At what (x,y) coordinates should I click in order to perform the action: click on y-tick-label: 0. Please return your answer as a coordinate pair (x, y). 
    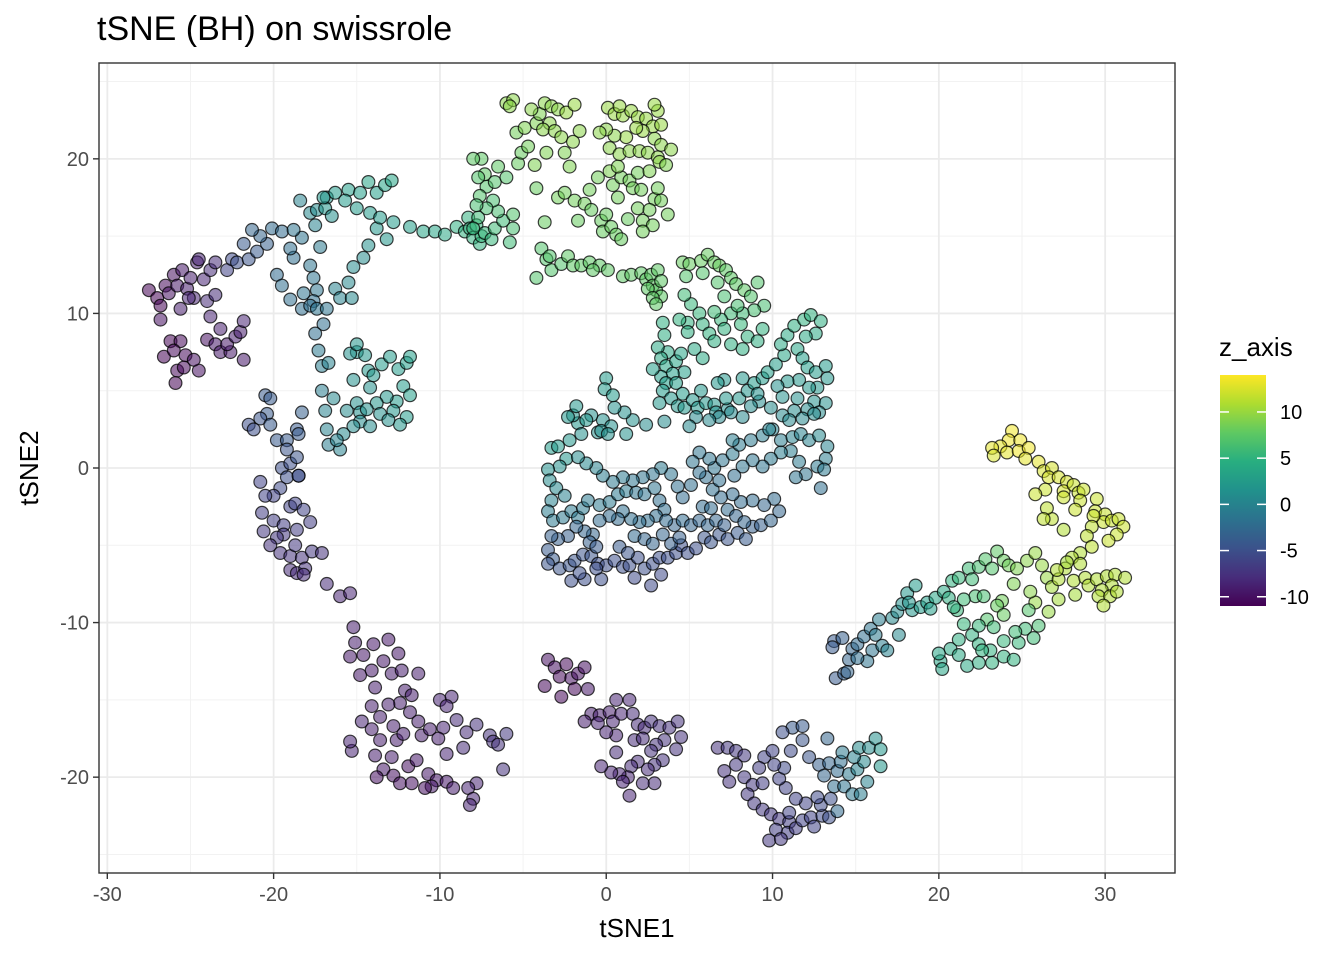
    Looking at the image, I should click on (83, 469).